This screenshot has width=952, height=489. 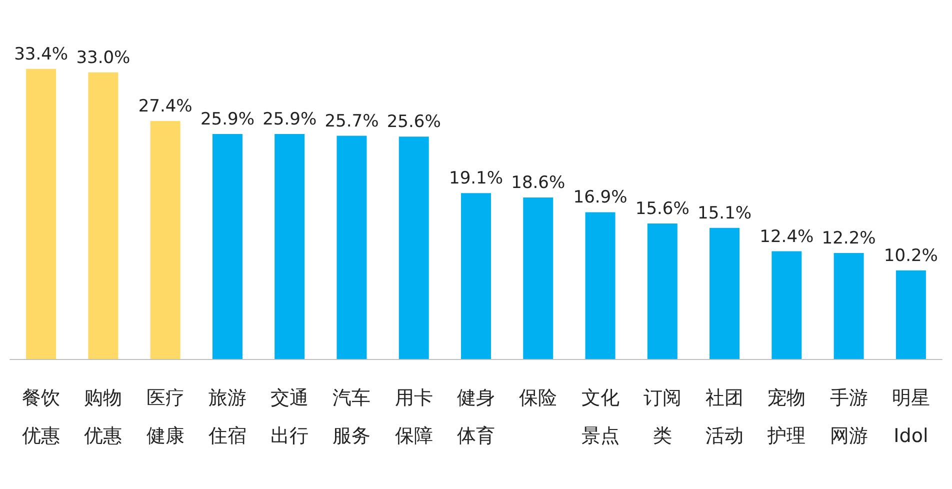 What do you see at coordinates (911, 417) in the screenshot?
I see `x-tick-label: 明星Idol` at bounding box center [911, 417].